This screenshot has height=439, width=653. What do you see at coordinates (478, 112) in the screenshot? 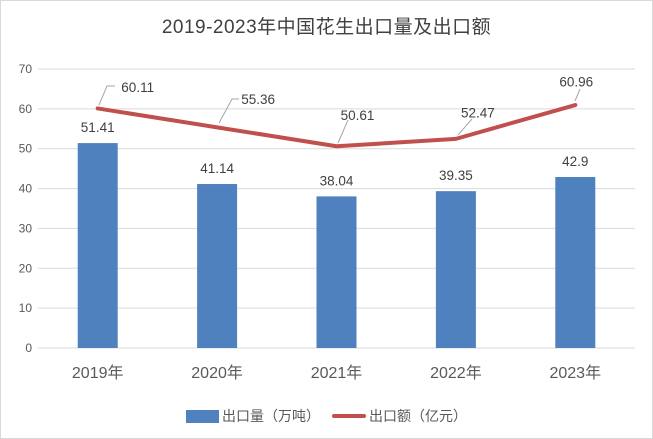
I see `line-value-label: 52.47` at bounding box center [478, 112].